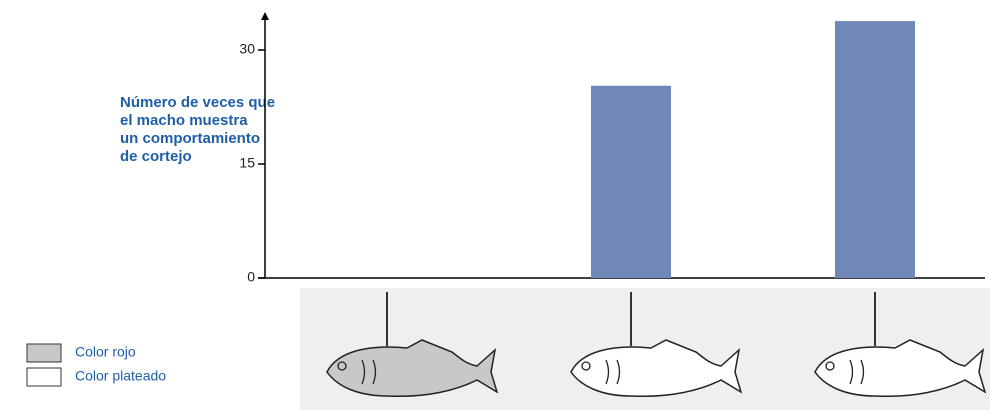  I want to click on y-axis-arrow, so click(265, 16).